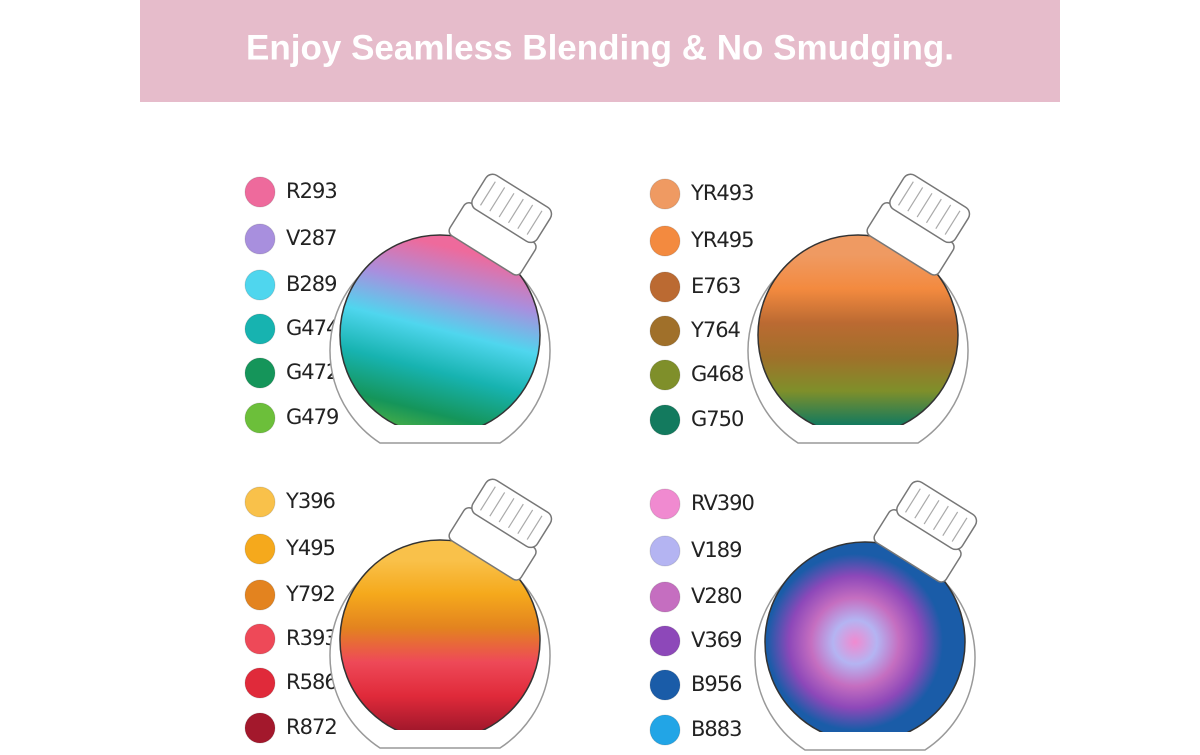 This screenshot has height=755, width=1200. I want to click on color-code: Y792, so click(310, 594).